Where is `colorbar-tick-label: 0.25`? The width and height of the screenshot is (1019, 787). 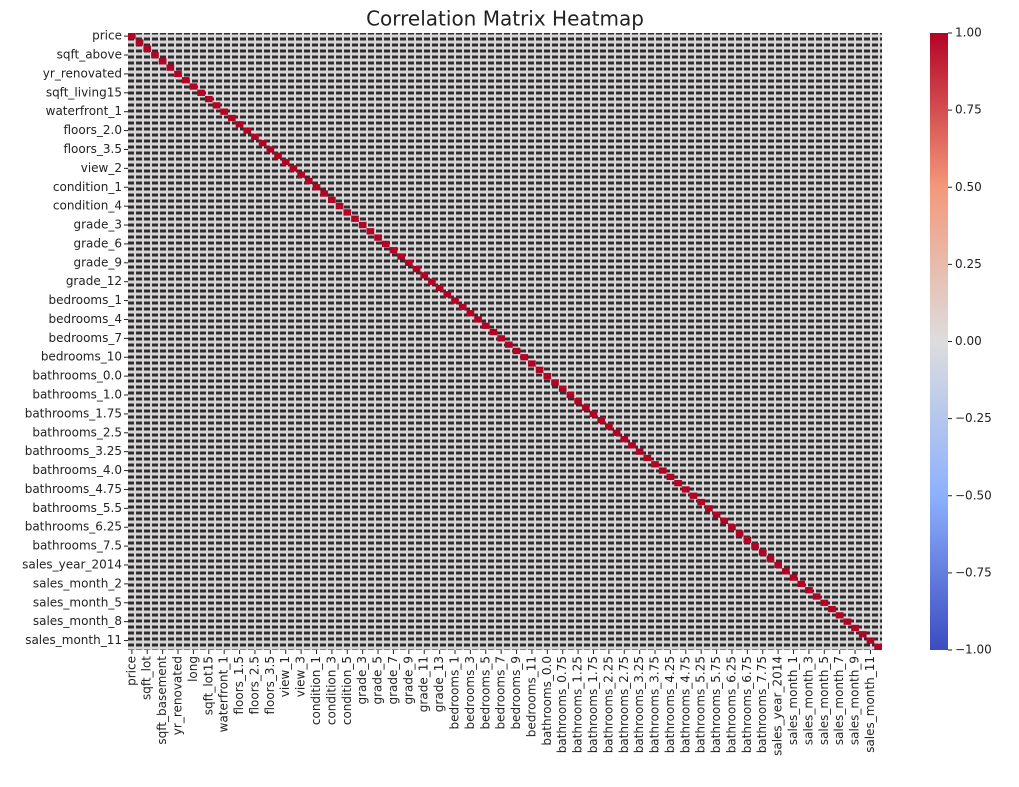 colorbar-tick-label: 0.25 is located at coordinates (968, 264).